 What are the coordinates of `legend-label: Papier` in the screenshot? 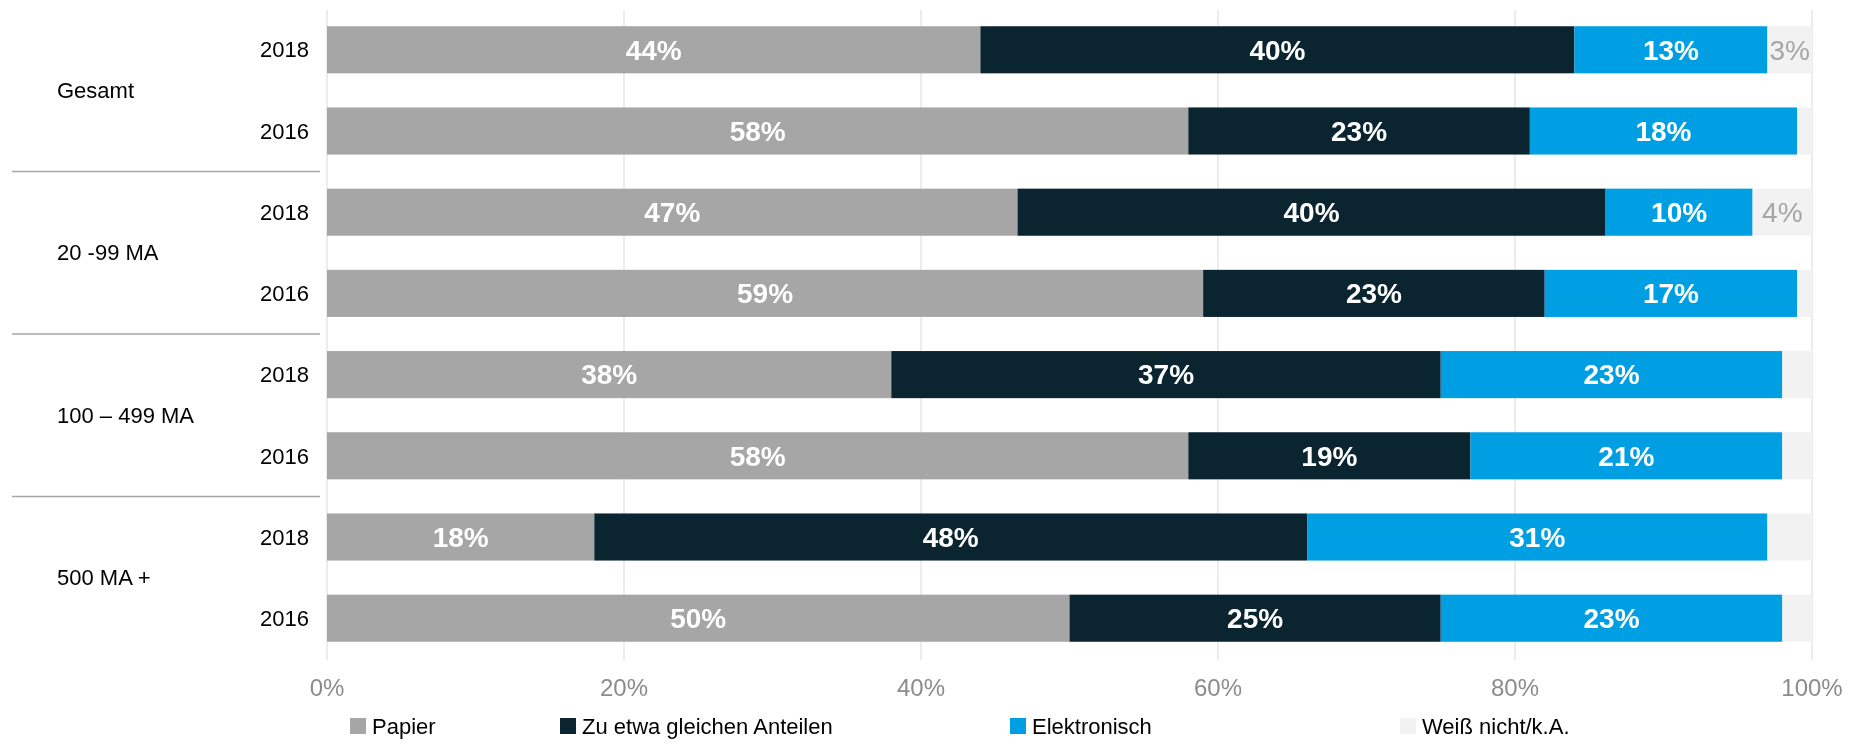 It's located at (404, 726).